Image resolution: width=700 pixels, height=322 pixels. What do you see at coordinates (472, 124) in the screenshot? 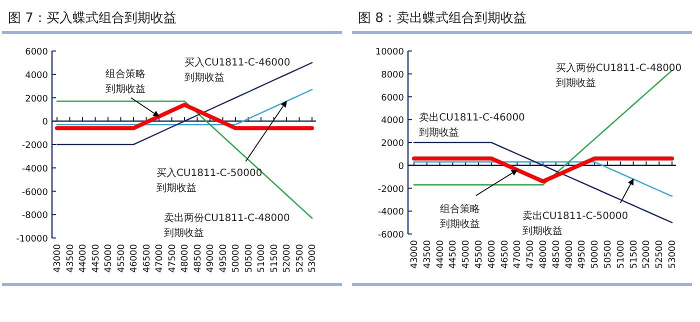
I see `series-label: 卖出CU1811-C-46000到期收益` at bounding box center [472, 124].